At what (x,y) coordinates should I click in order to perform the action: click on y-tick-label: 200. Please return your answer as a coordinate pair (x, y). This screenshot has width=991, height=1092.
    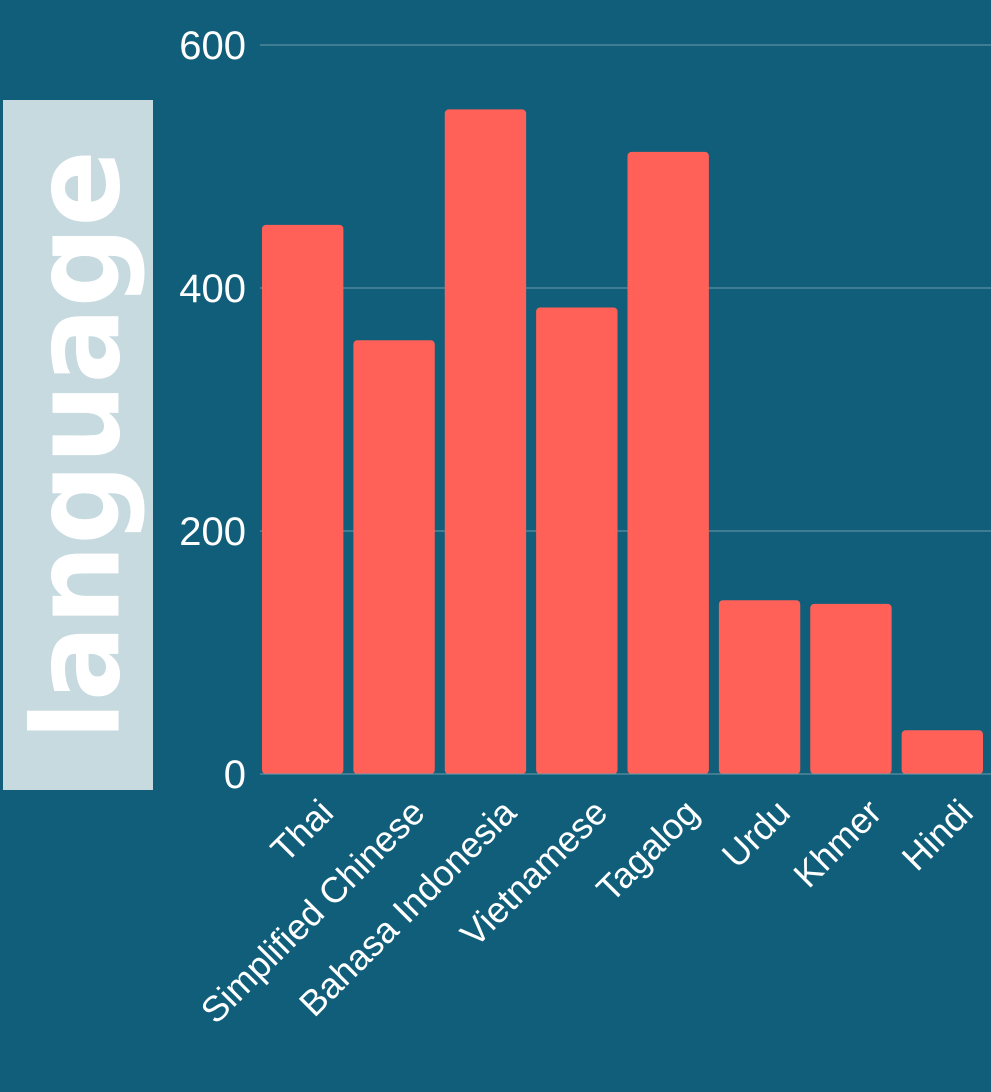
    Looking at the image, I should click on (212, 532).